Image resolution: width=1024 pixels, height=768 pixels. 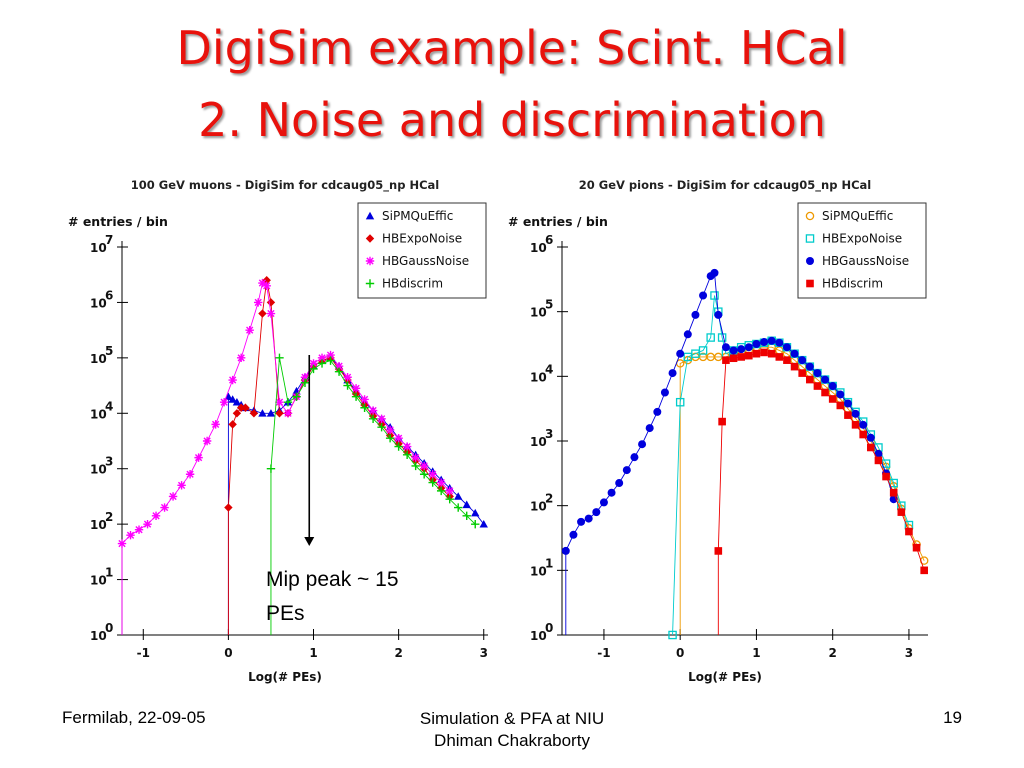 I want to click on chart0-ytick-exp: 2, so click(x=109, y=517).